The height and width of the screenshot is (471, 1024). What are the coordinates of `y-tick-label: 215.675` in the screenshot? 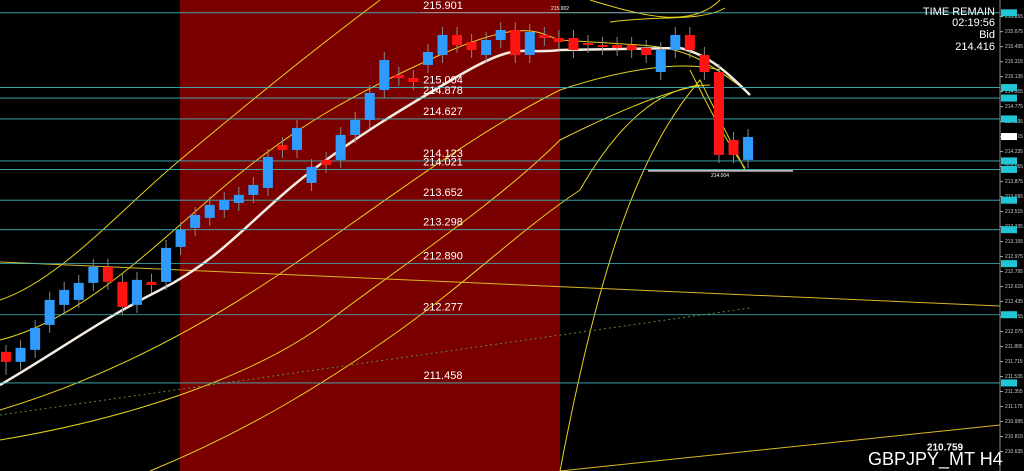 It's located at (1014, 32).